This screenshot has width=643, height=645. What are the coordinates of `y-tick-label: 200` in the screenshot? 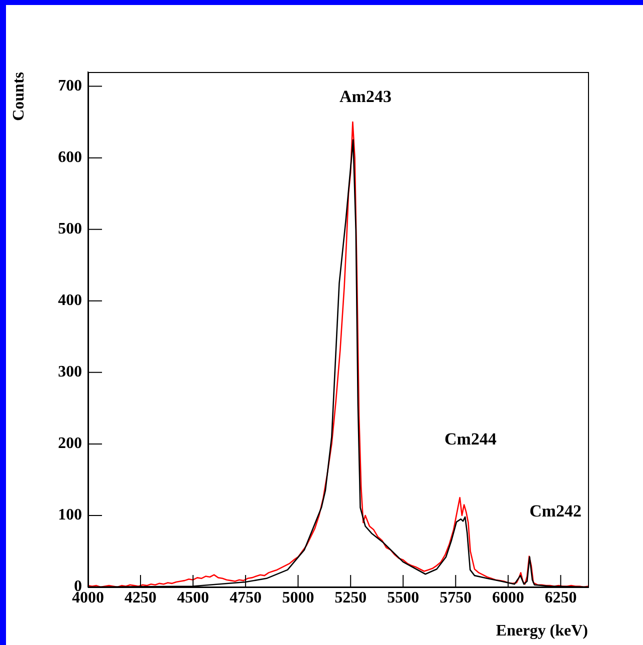 It's located at (70, 443).